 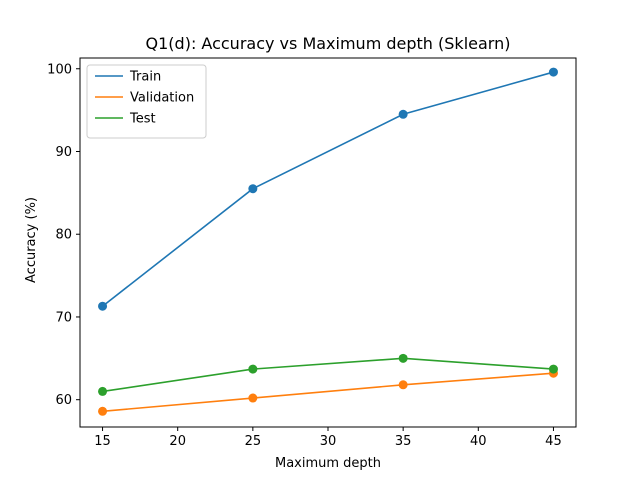 I want to click on series-line-test, so click(x=328, y=375).